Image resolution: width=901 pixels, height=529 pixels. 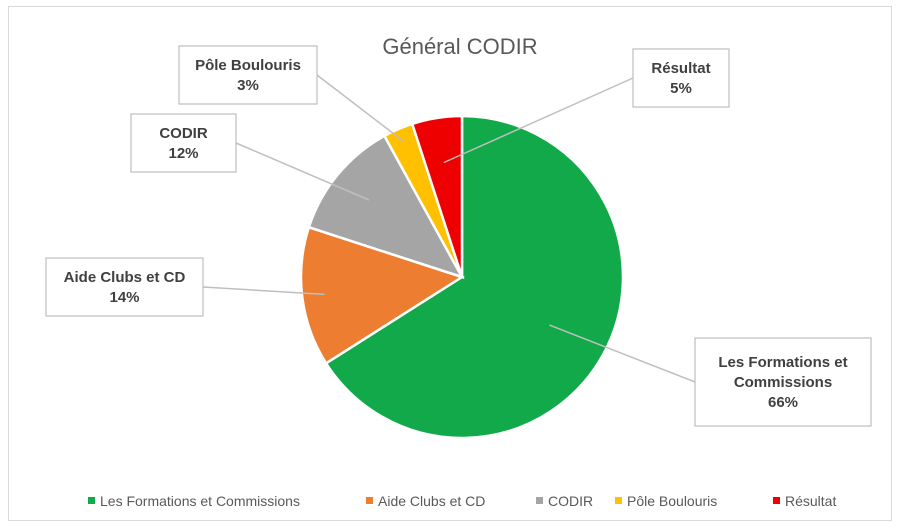 I want to click on data-label-value: 3%, so click(x=248, y=85).